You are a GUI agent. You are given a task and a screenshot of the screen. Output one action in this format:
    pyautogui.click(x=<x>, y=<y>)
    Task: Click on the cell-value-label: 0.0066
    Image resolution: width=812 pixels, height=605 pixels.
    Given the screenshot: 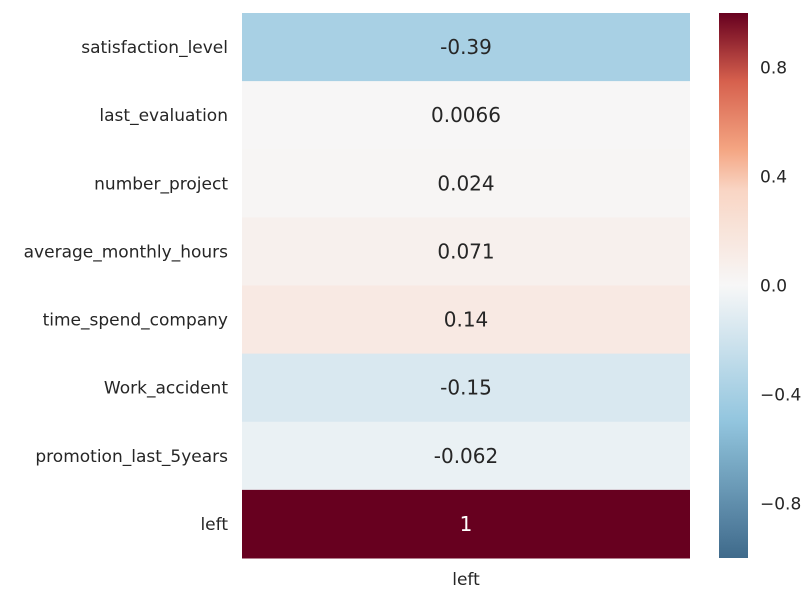 What is the action you would take?
    pyautogui.click(x=466, y=115)
    